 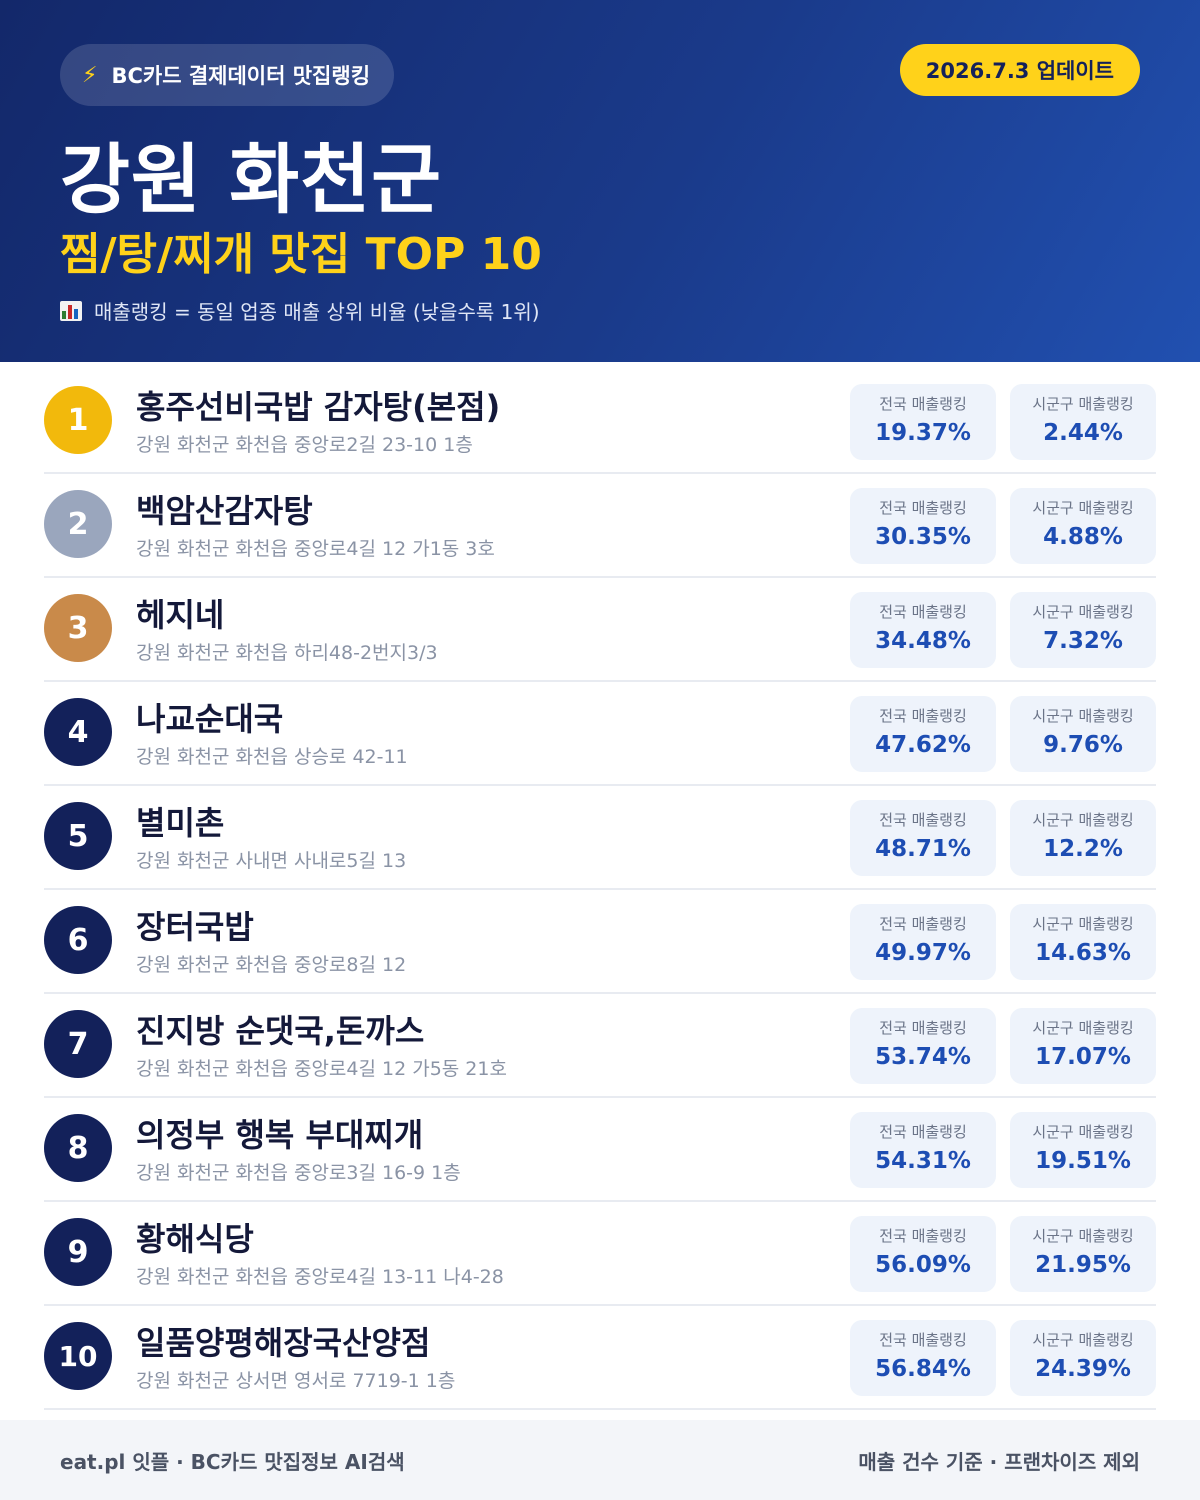 What do you see at coordinates (1083, 1161) in the screenshot?
I see `ranking-value: 19.51%` at bounding box center [1083, 1161].